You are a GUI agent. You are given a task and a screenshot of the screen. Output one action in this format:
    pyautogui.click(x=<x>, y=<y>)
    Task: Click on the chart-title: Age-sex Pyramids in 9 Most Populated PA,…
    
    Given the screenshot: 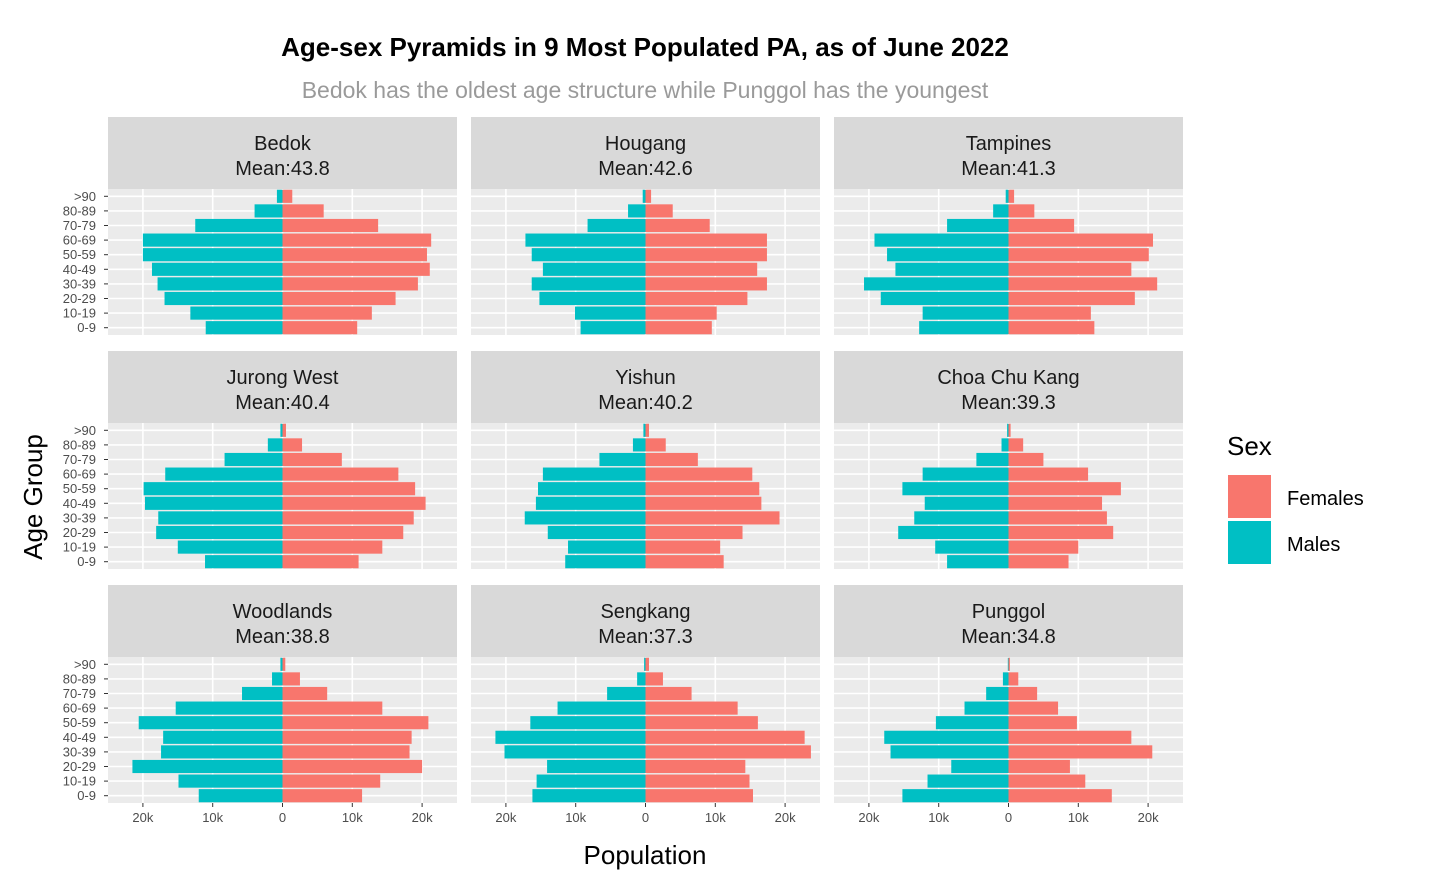 What is the action you would take?
    pyautogui.click(x=645, y=47)
    